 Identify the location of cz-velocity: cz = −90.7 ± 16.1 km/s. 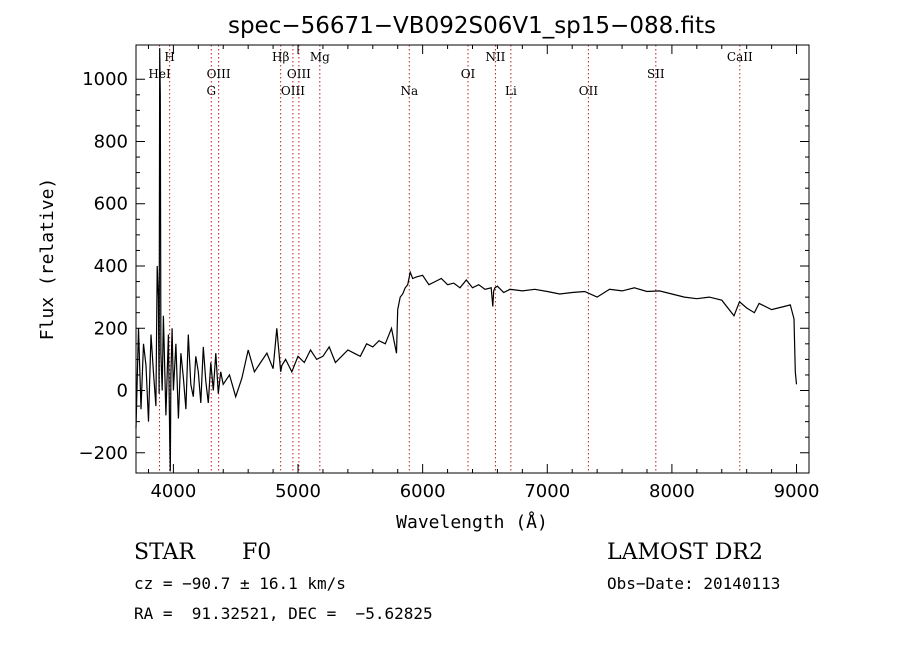
(240, 583).